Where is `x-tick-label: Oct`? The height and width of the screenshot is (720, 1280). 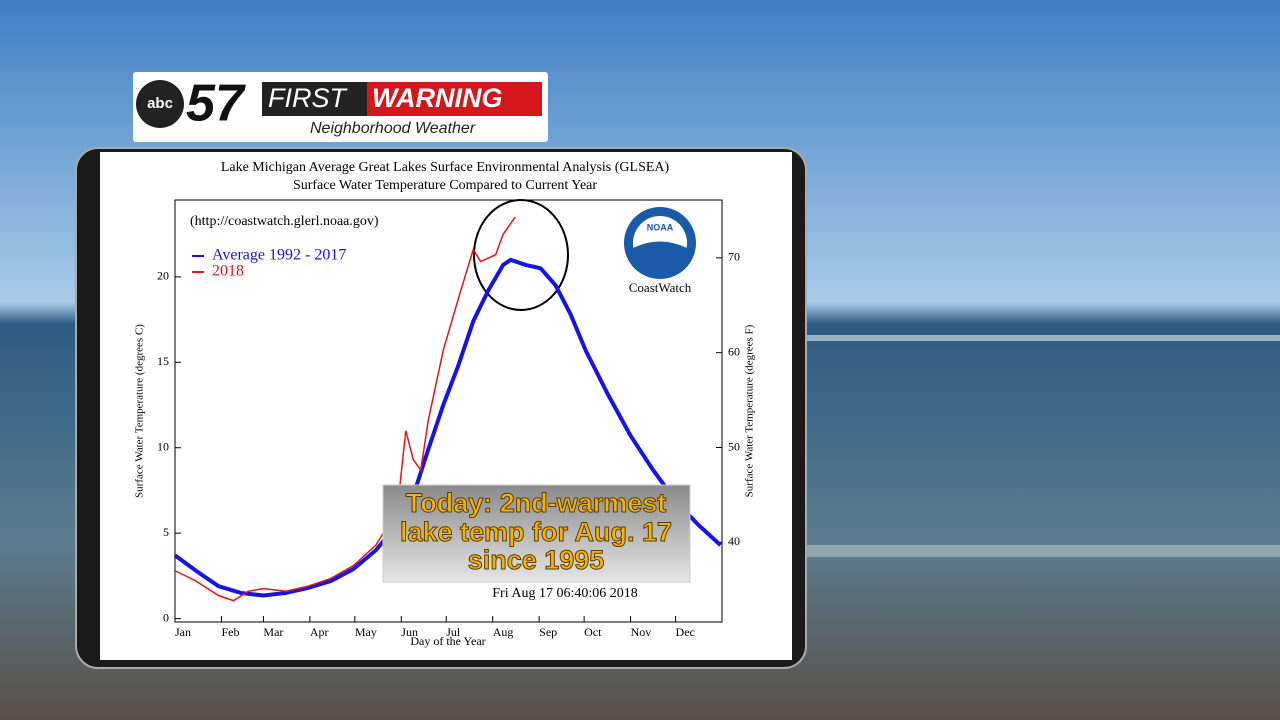 x-tick-label: Oct is located at coordinates (593, 632).